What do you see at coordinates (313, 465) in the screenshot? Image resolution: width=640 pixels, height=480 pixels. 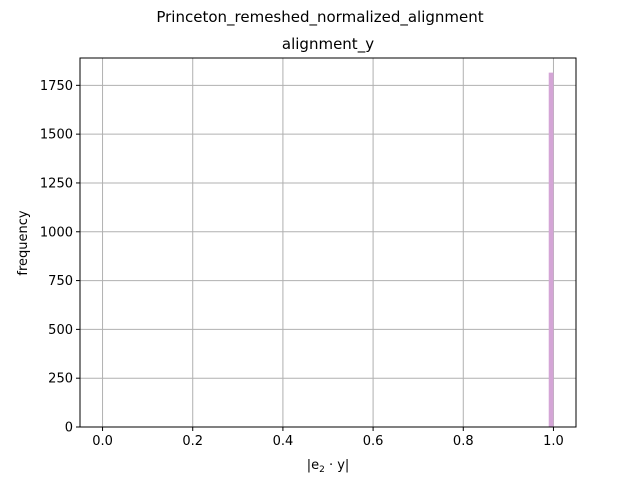 I see `x-axis-label-prefix: |e` at bounding box center [313, 465].